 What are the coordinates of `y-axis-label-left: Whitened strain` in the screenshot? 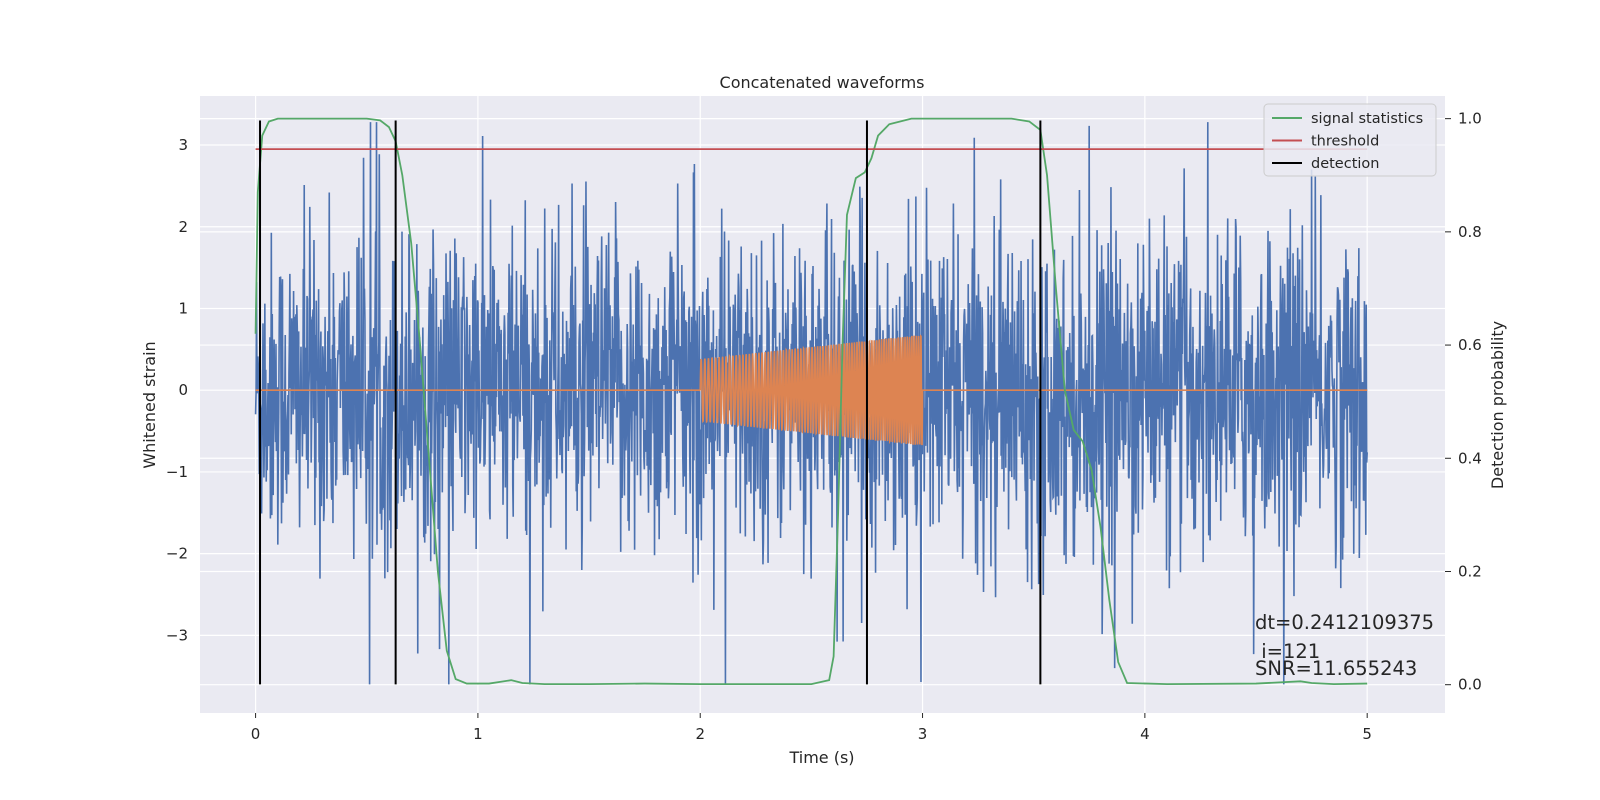 It's located at (149, 404).